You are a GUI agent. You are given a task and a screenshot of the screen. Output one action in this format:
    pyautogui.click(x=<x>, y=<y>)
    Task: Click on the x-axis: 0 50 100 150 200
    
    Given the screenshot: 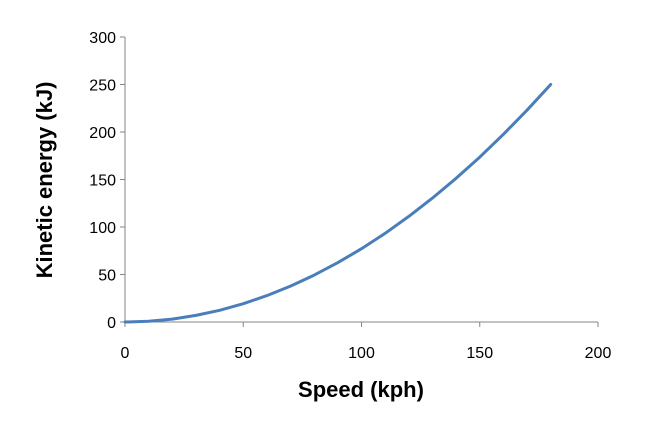 What is the action you would take?
    pyautogui.click(x=366, y=341)
    